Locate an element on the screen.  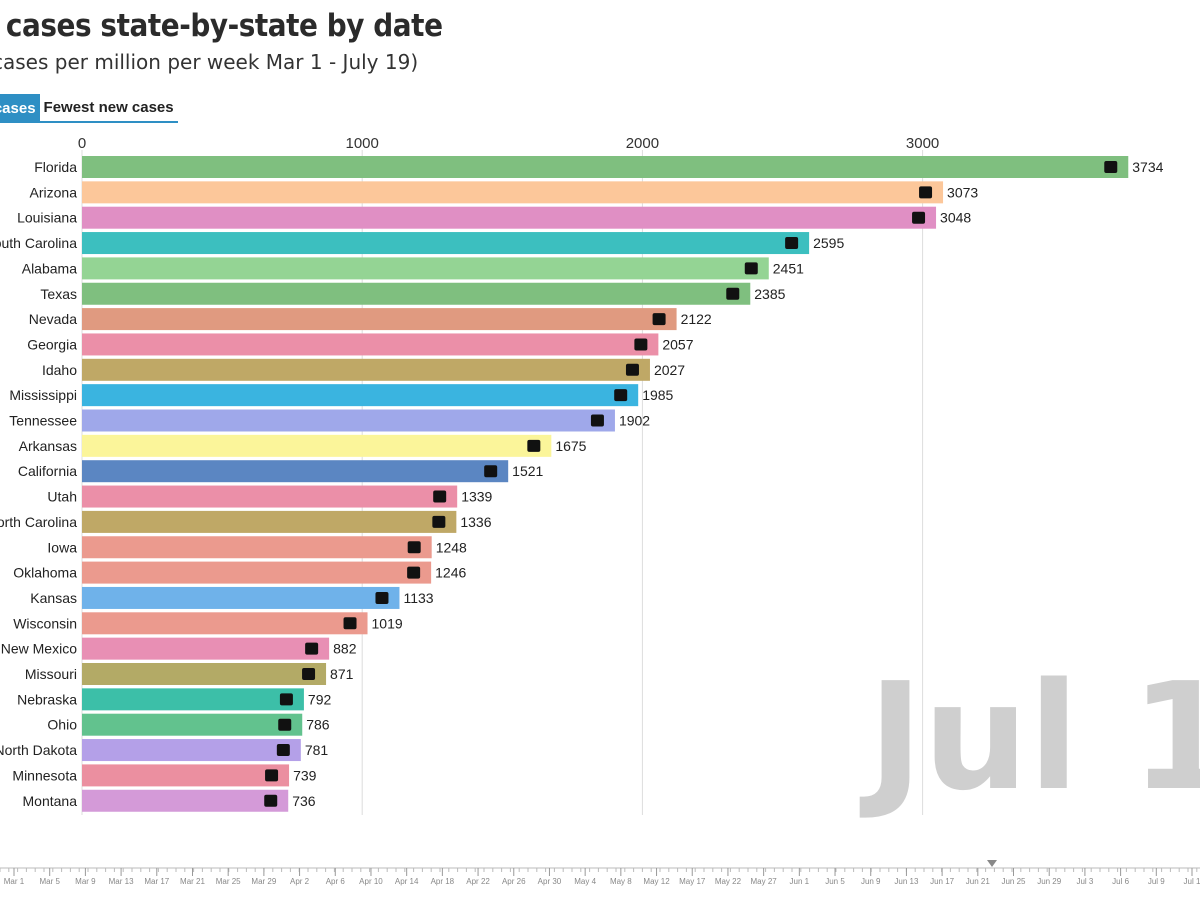
value-label: 2385 is located at coordinates (769, 294).